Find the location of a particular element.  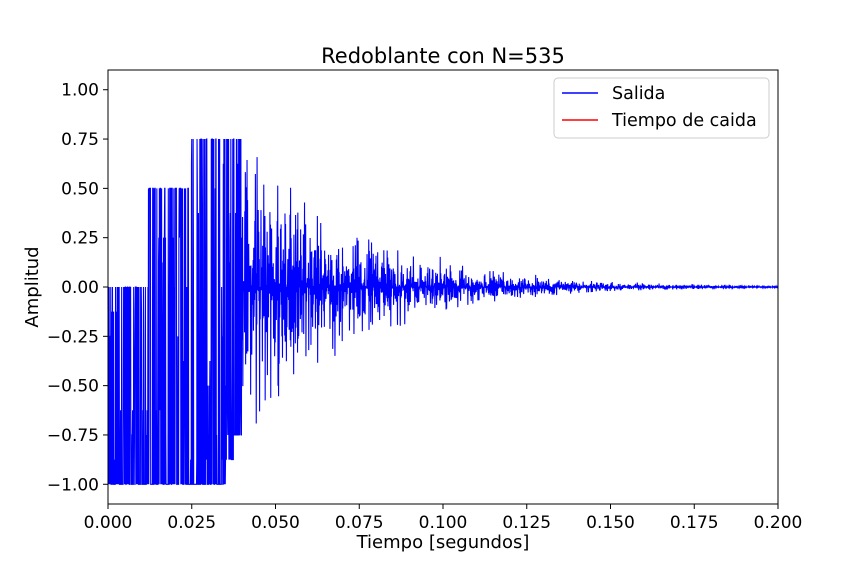

x-tick-label: 0.200 is located at coordinates (778, 523).